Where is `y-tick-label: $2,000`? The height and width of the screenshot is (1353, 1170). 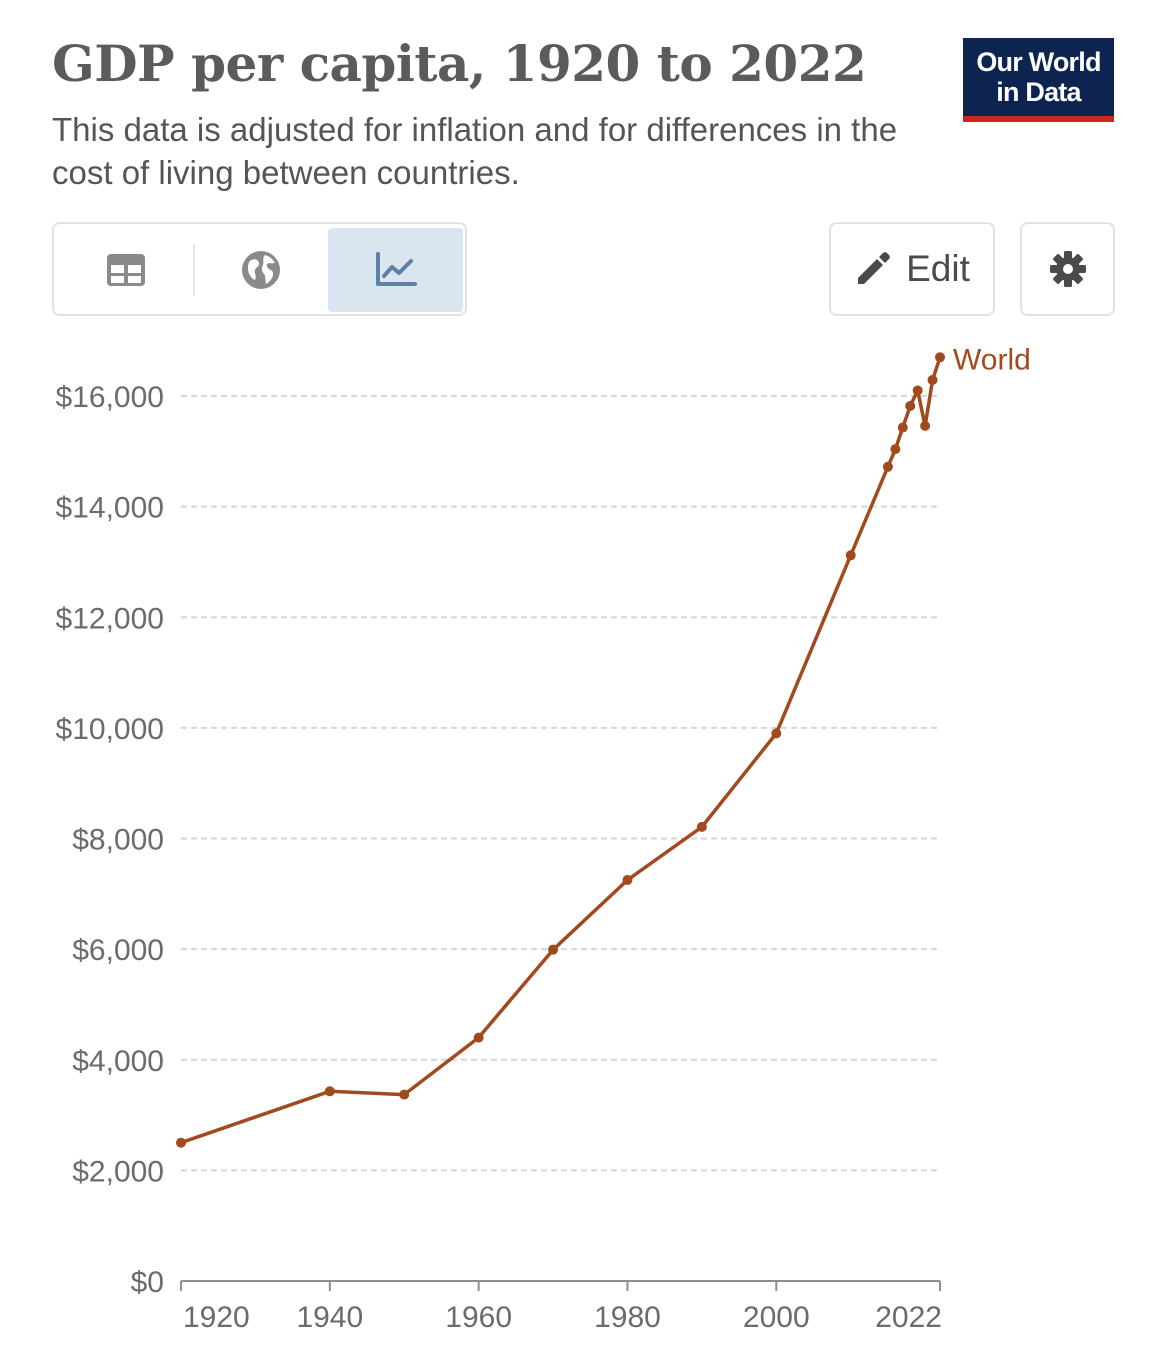 y-tick-label: $2,000 is located at coordinates (118, 1171).